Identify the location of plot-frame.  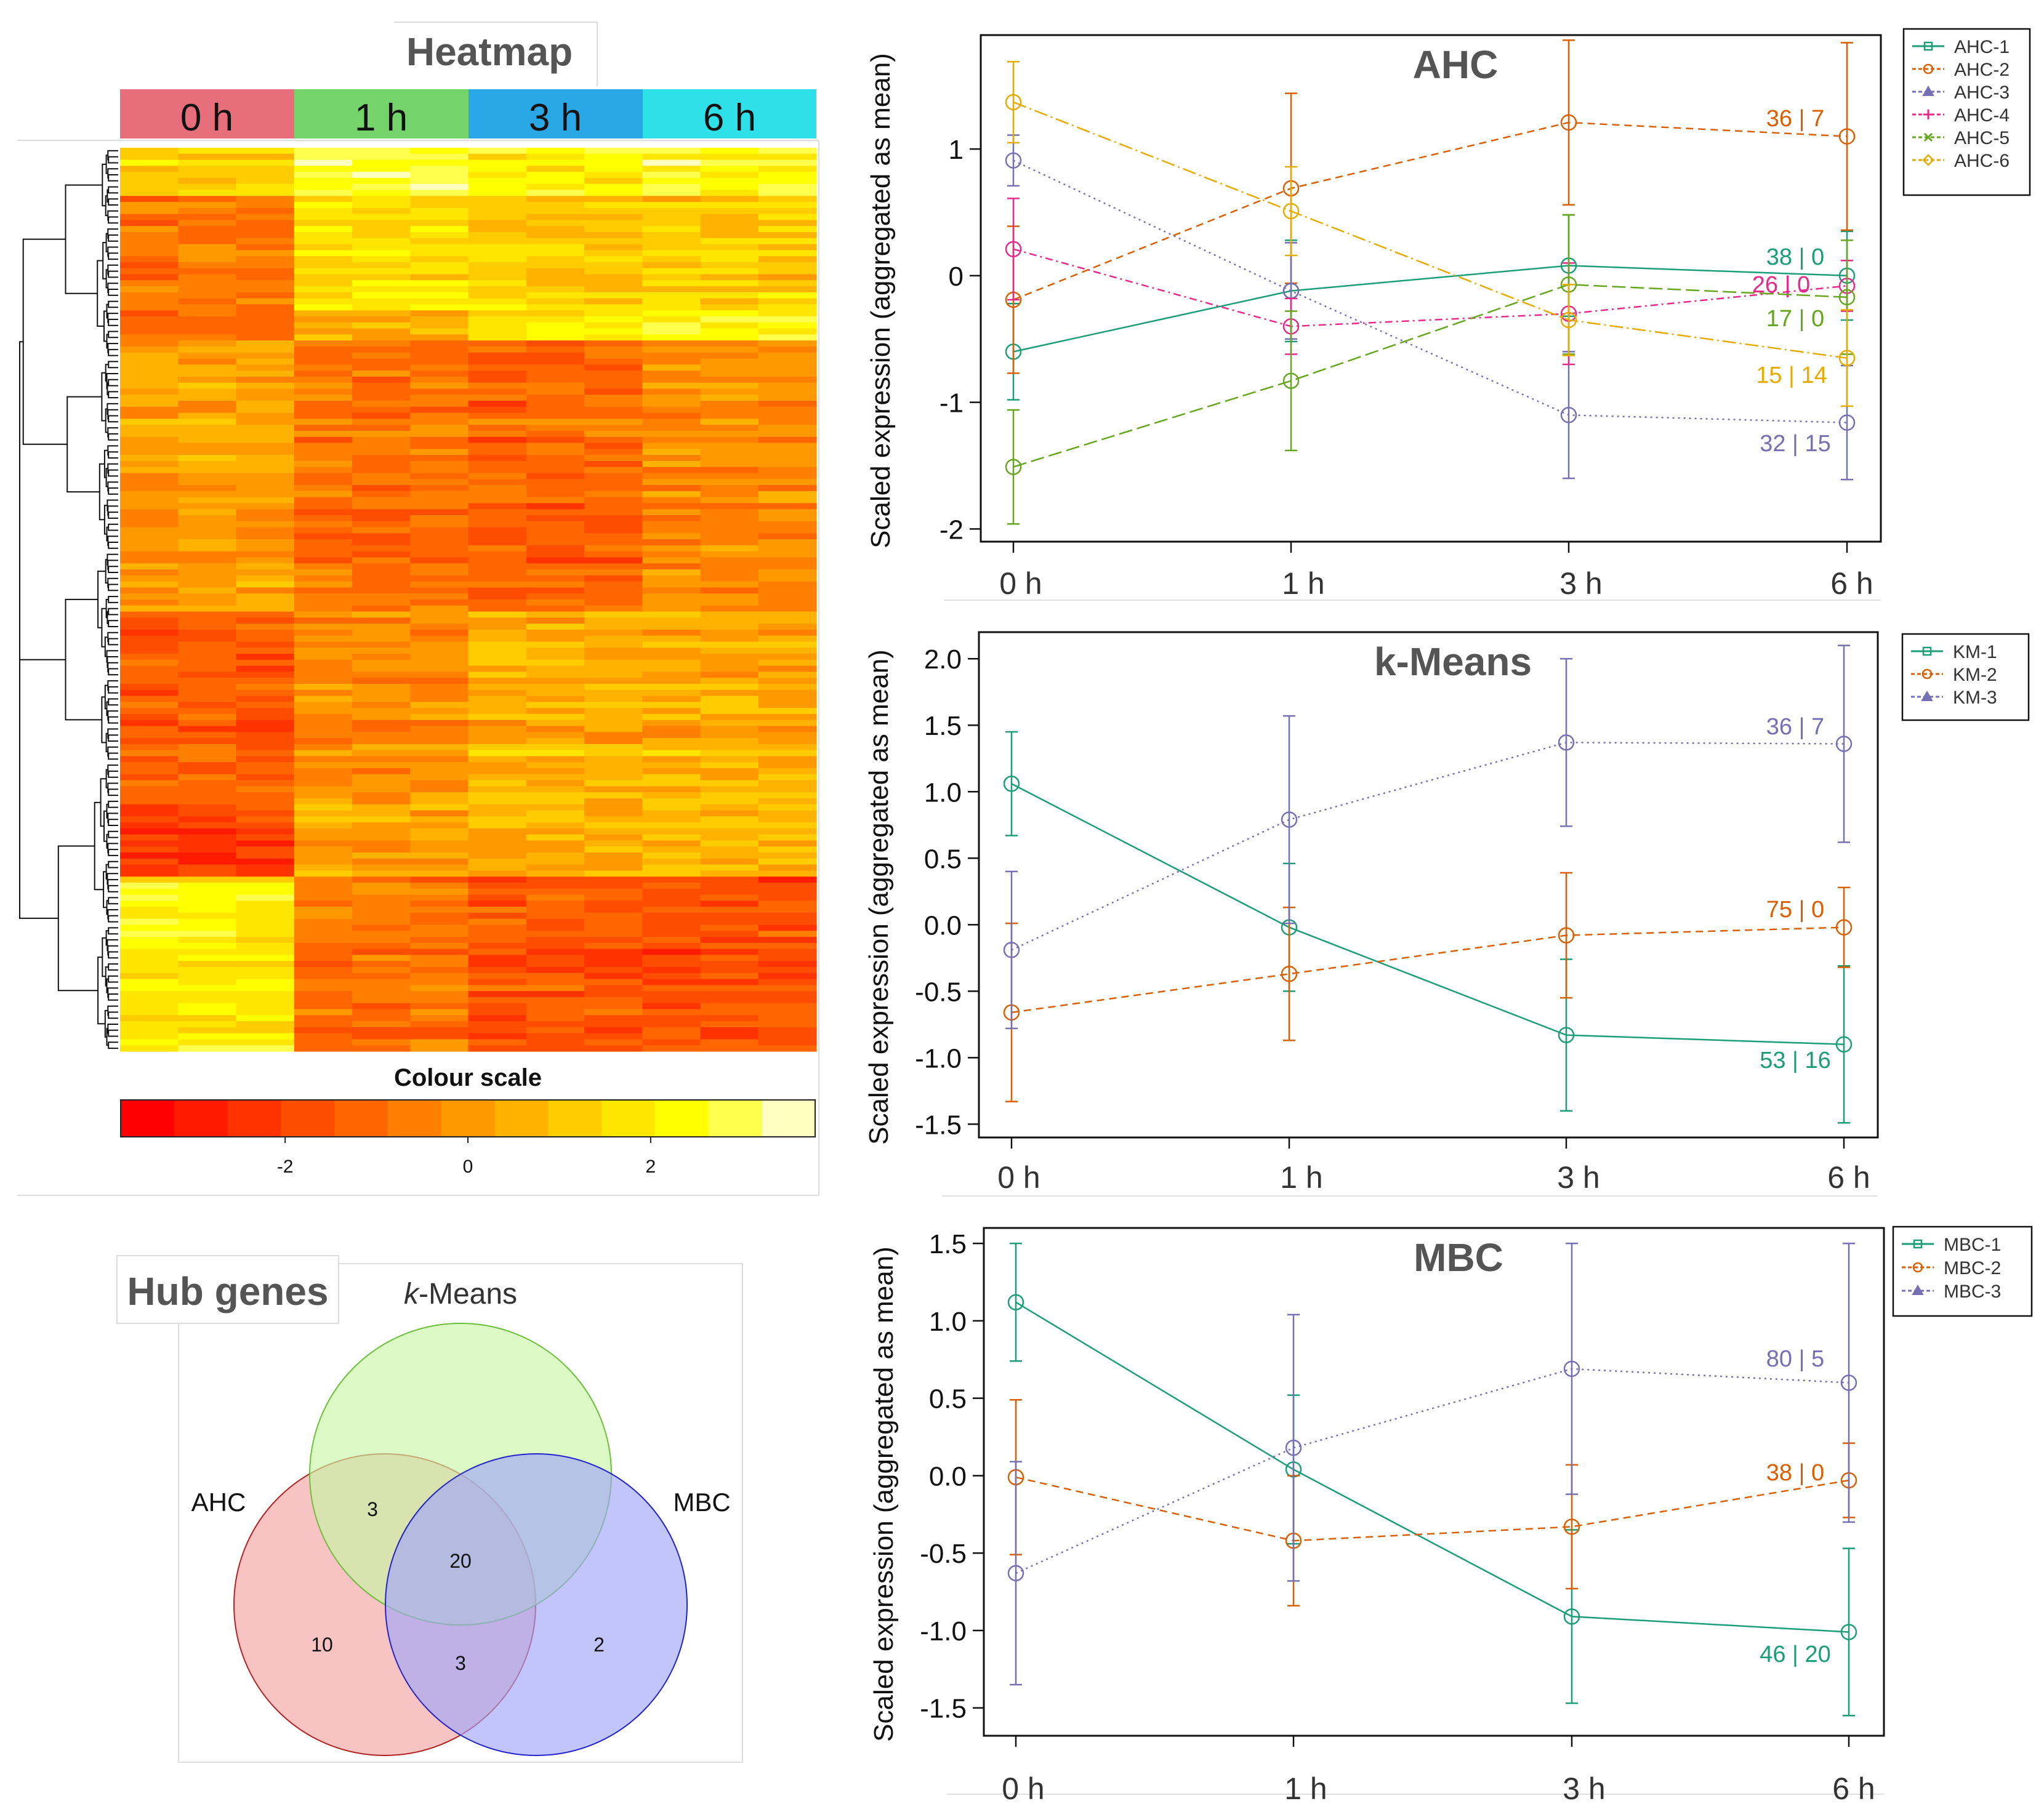
(1434, 1482).